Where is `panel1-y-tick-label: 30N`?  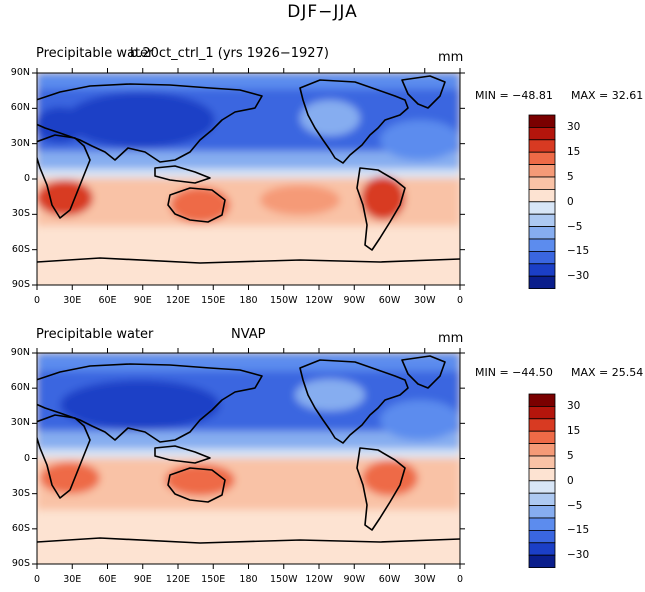 panel1-y-tick-label: 30N is located at coordinates (20, 143).